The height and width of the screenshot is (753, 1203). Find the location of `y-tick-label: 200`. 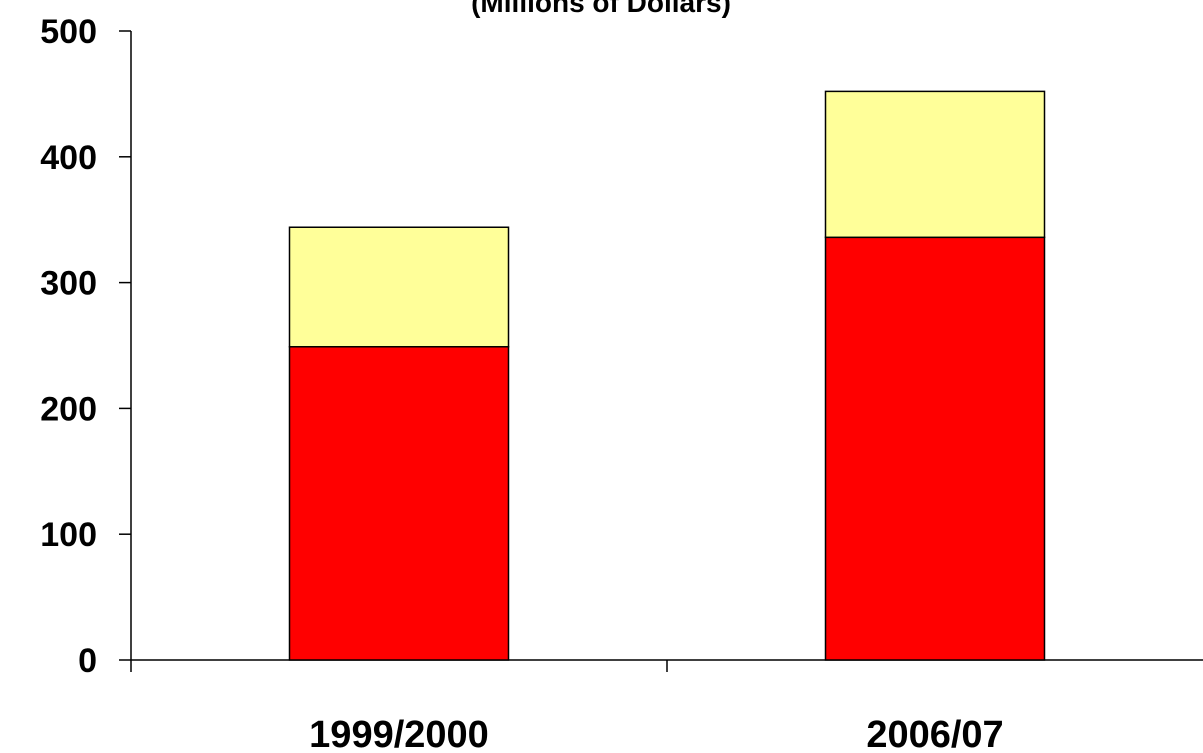

y-tick-label: 200 is located at coordinates (68, 409).